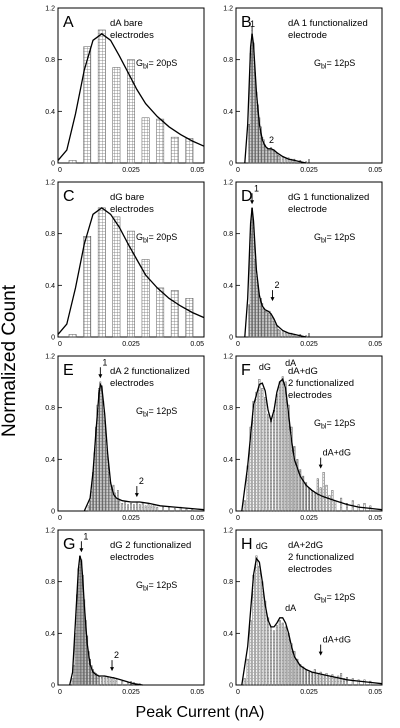 This screenshot has height=728, width=400. What do you see at coordinates (321, 383) in the screenshot?
I see `panel-annotation: 2 functionalized` at bounding box center [321, 383].